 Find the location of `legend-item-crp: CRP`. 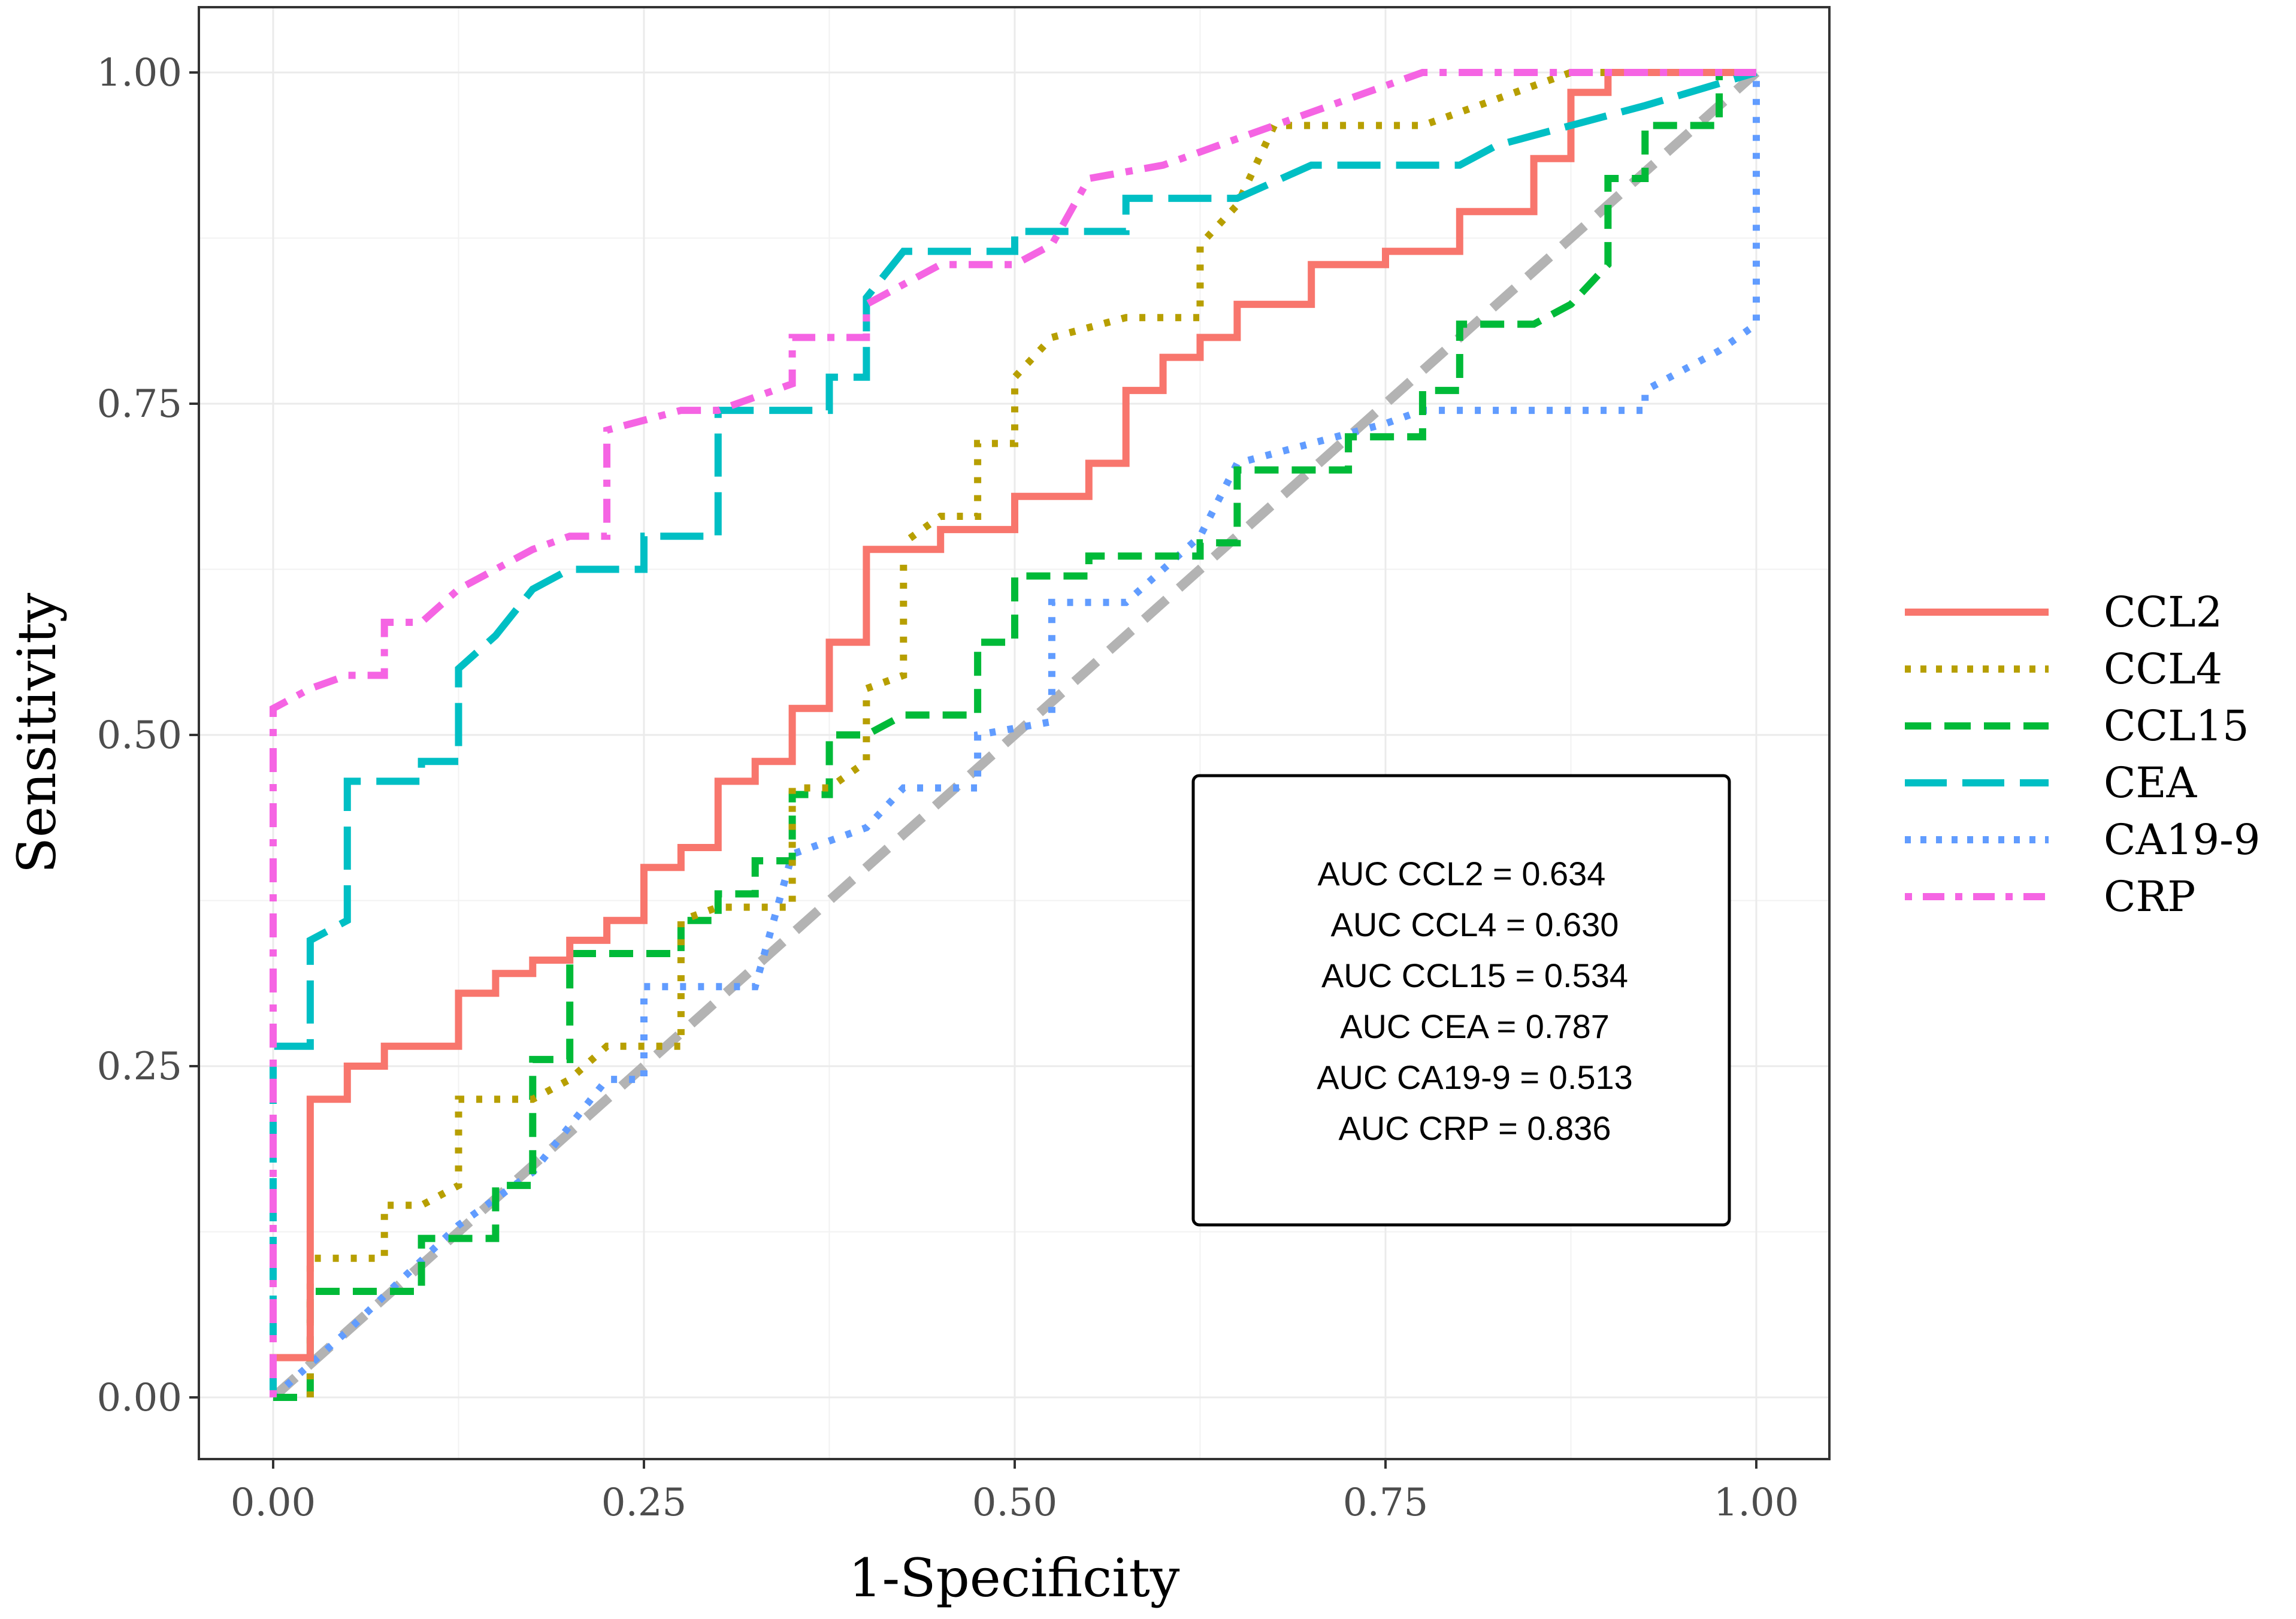

legend-item-crp: CRP is located at coordinates (2050, 896).